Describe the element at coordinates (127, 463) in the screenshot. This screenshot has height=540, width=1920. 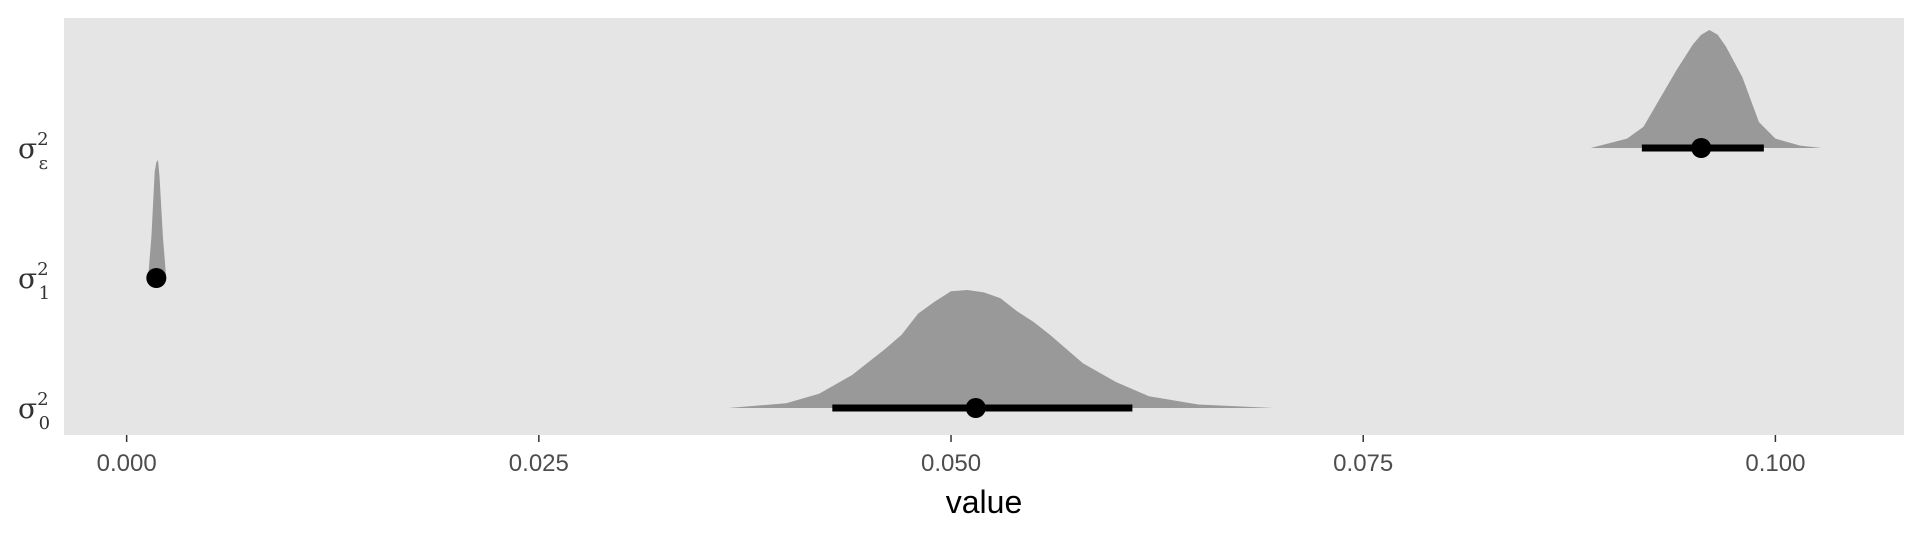
I see `x-tick-label: 0.000` at that location.